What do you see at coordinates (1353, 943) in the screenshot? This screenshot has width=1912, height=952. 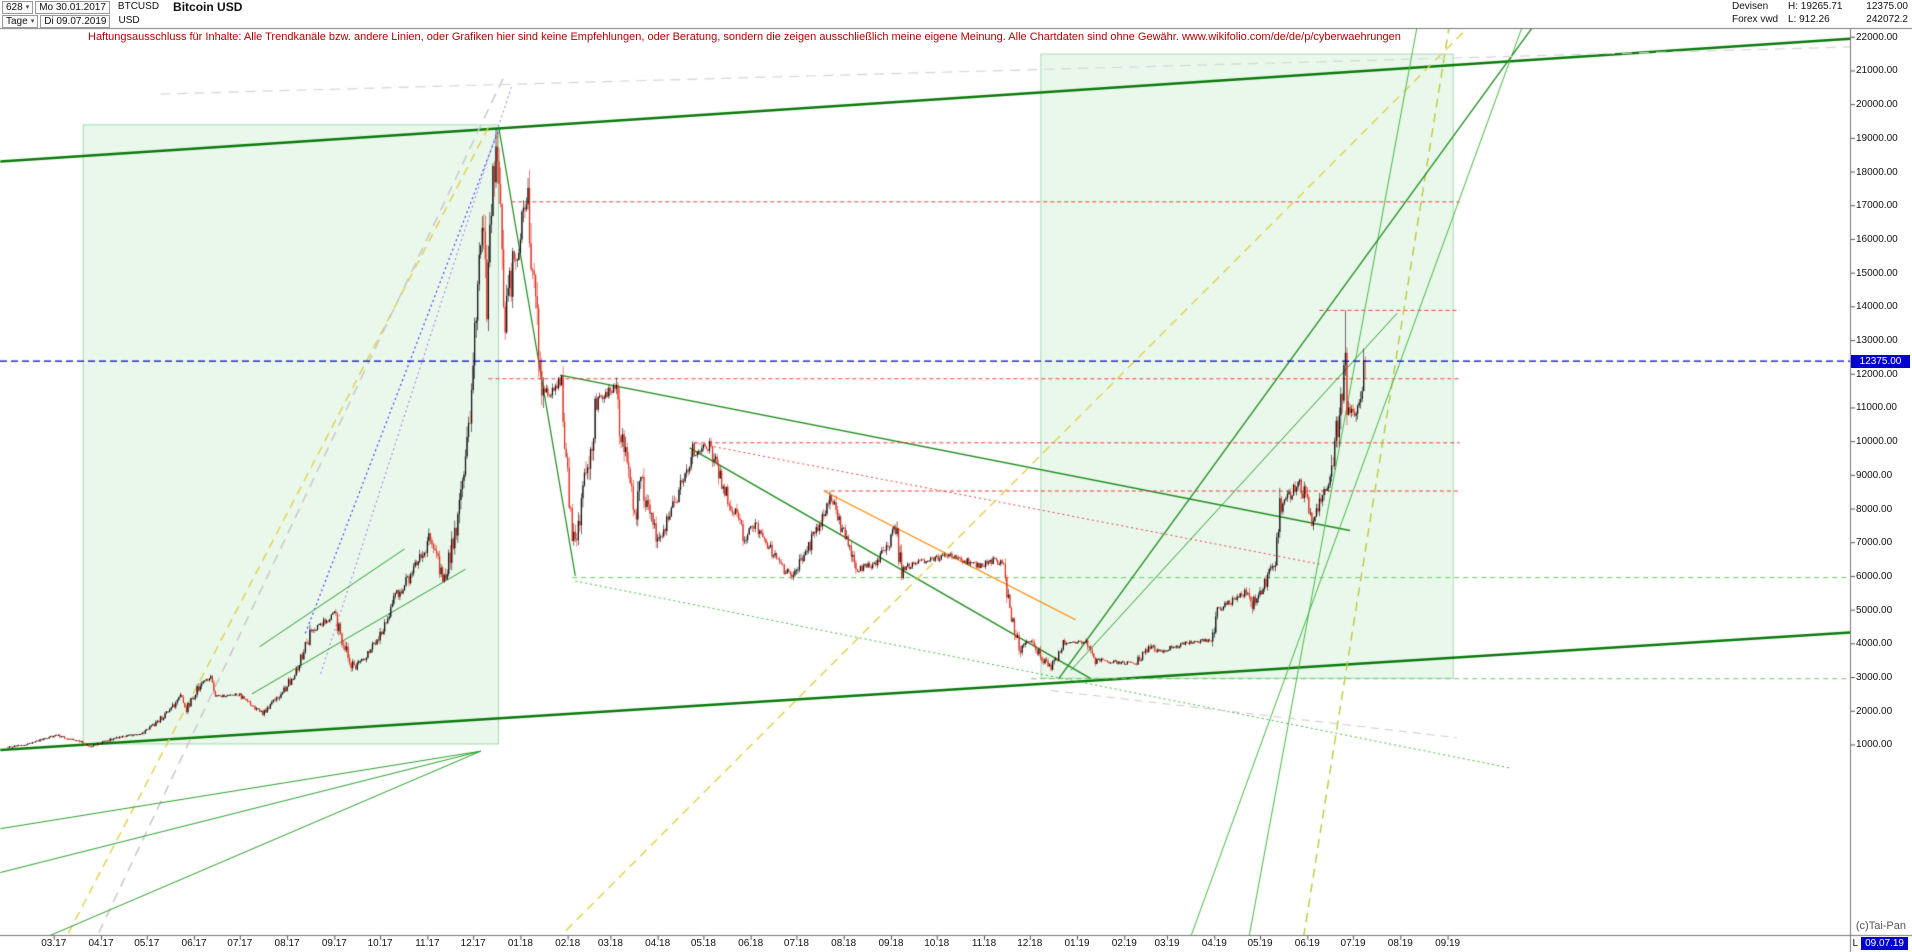 I see `time-axis-label: 07.19` at bounding box center [1353, 943].